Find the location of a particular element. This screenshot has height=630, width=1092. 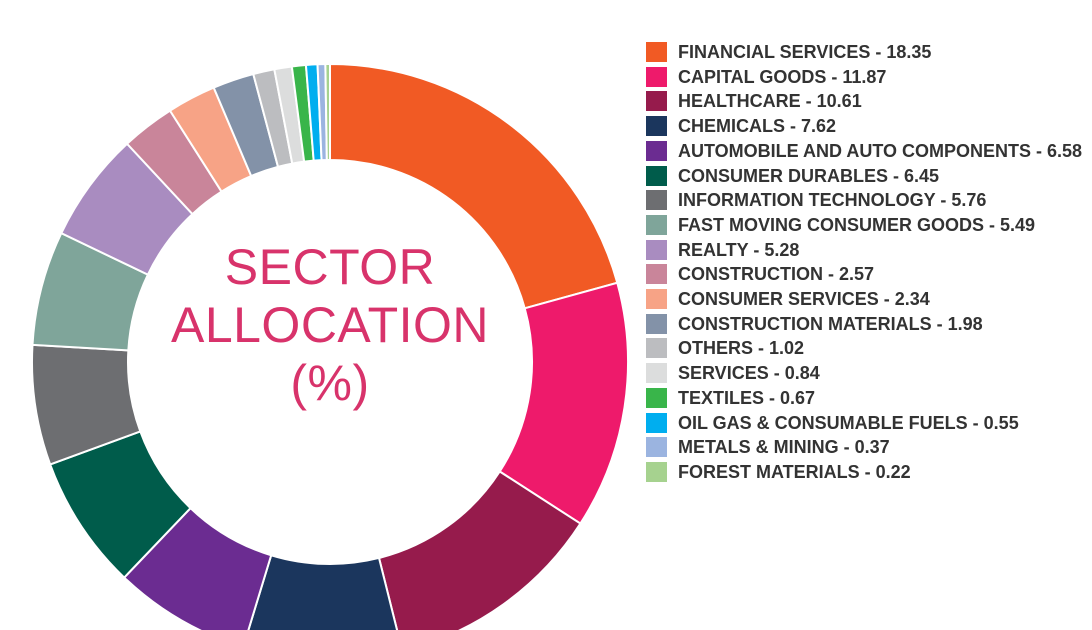

legend-label: FOREST MATERIALS - 0.22 is located at coordinates (794, 471).